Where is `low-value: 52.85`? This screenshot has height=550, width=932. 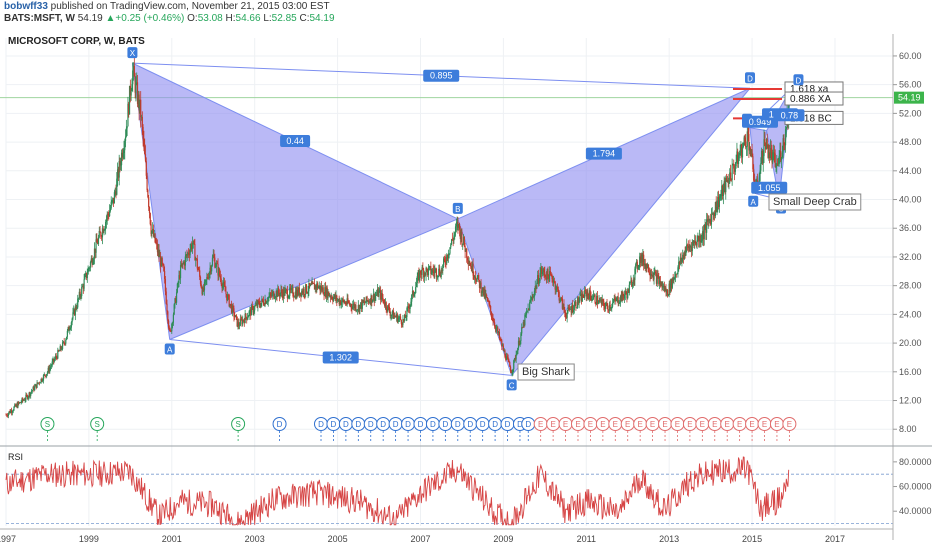
low-value: 52.85 is located at coordinates (284, 18).